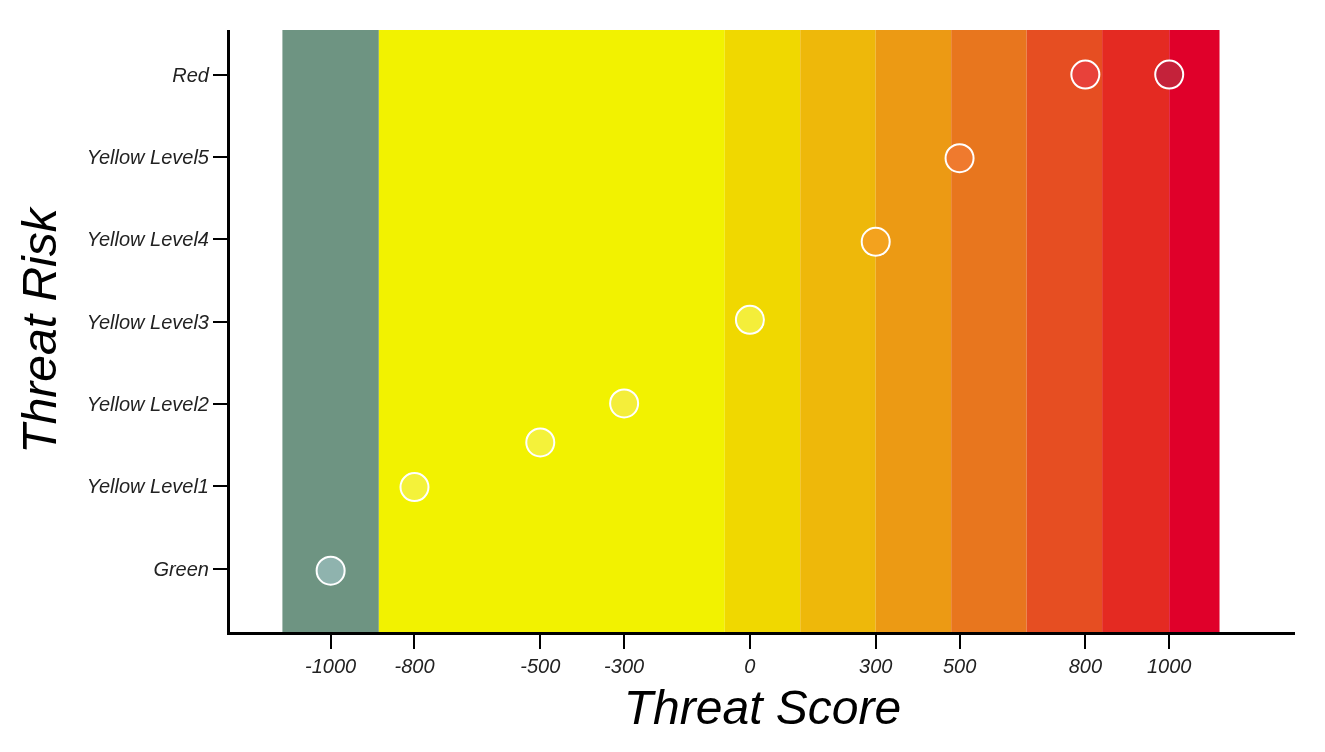 This screenshot has width=1325, height=752. What do you see at coordinates (147, 486) in the screenshot?
I see `category-label: Yellow Level1` at bounding box center [147, 486].